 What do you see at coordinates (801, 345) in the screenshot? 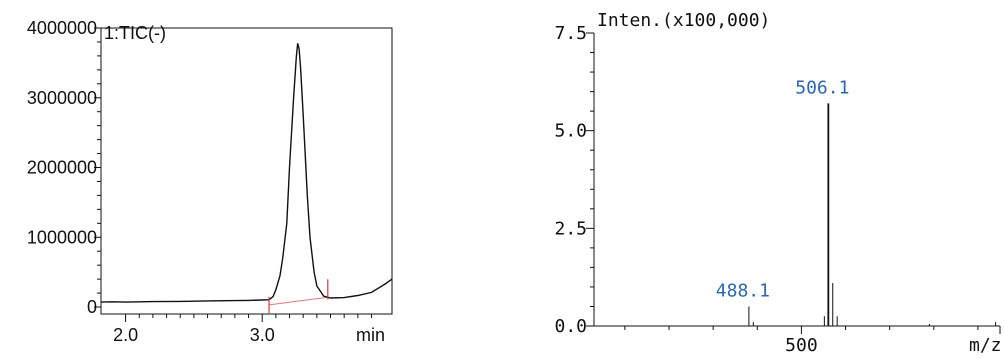
I see `ms-x-tick-label: 500` at bounding box center [801, 345].